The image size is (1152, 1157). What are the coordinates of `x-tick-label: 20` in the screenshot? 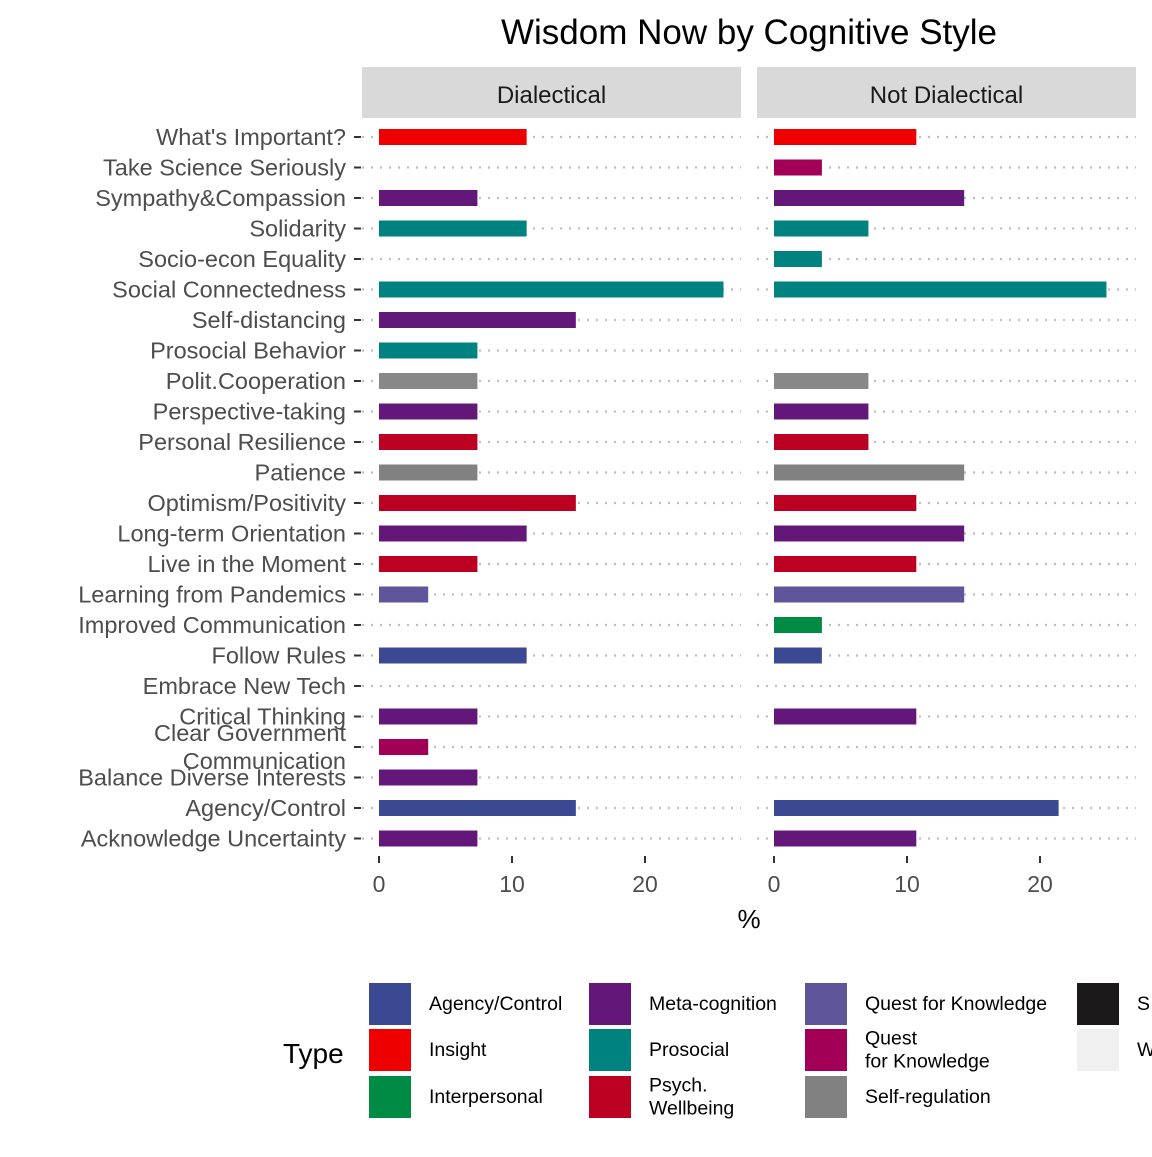 It's located at (645, 884).